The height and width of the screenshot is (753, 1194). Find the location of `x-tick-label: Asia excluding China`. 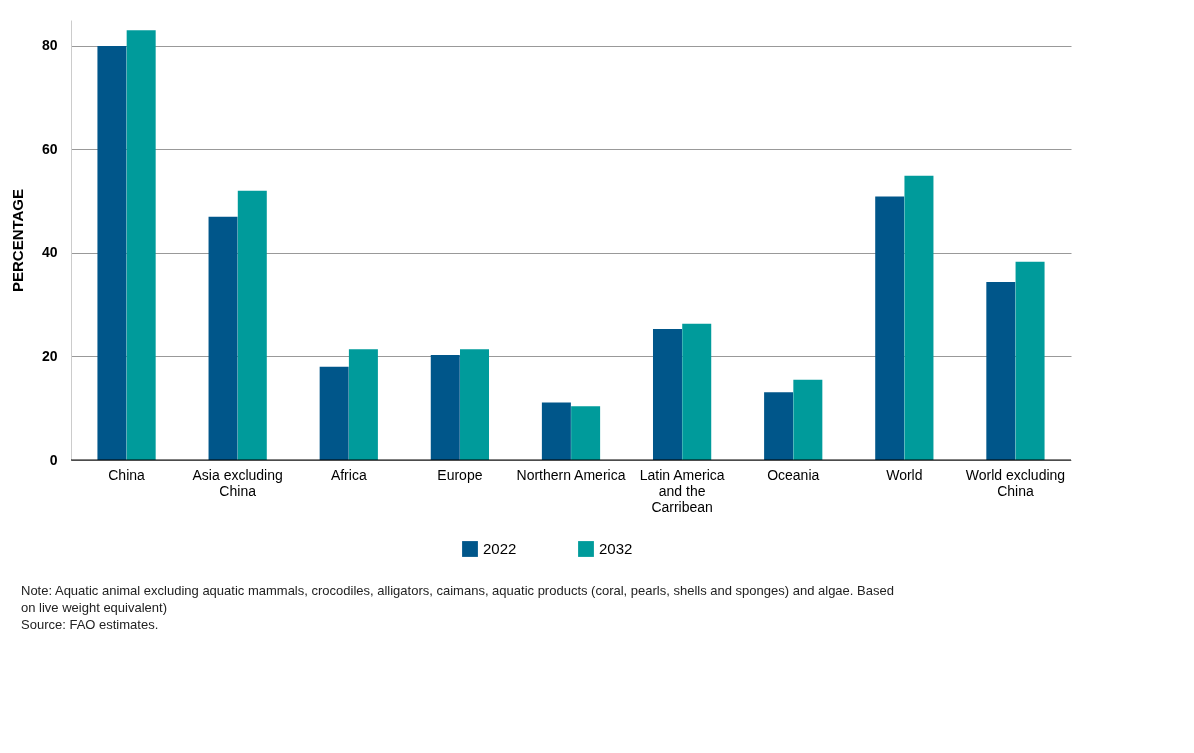

x-tick-label: Asia excluding China is located at coordinates (237, 482).